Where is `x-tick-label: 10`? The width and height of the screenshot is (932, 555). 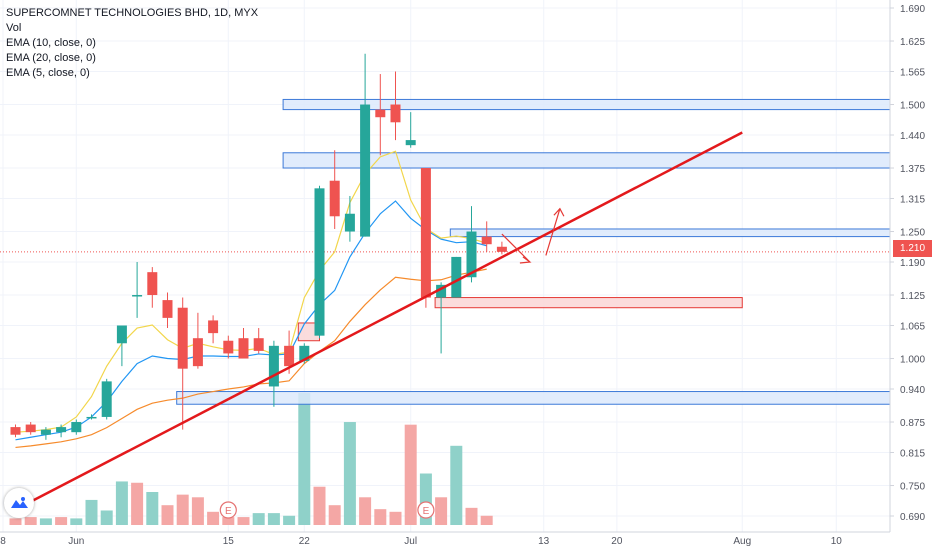 x-tick-label: 10 is located at coordinates (837, 541).